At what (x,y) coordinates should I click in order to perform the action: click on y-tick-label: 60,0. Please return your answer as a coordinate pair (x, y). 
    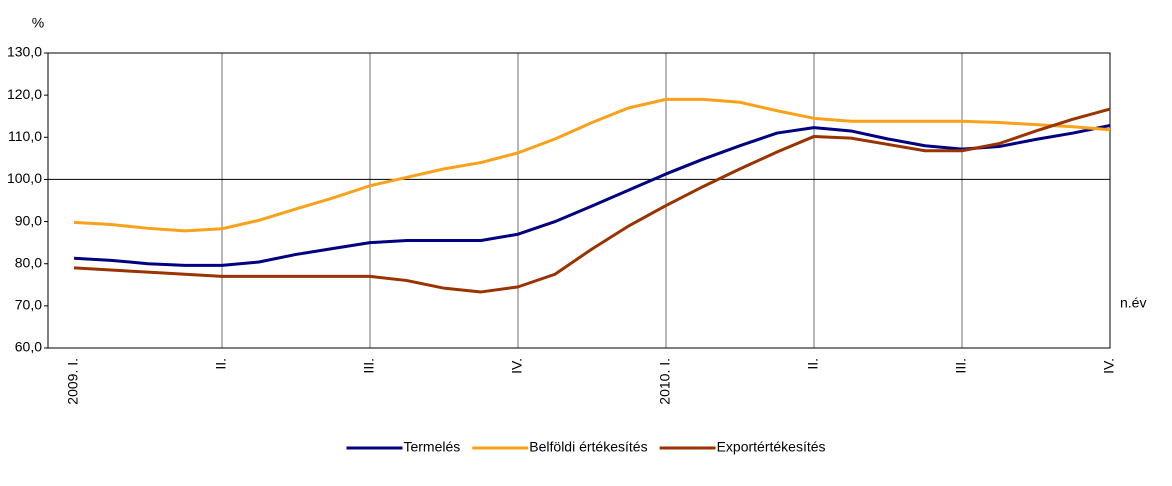
    Looking at the image, I should click on (28, 347).